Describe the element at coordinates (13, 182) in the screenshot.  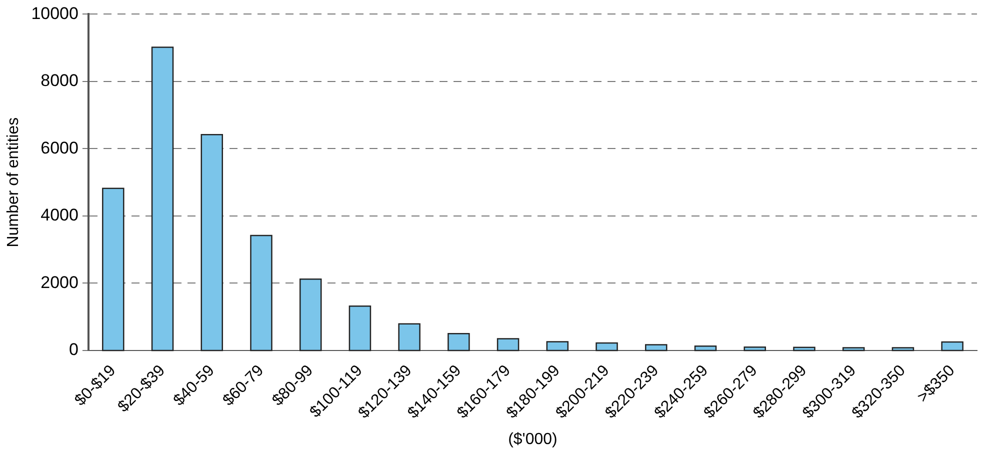
I see `y-axis-title: Number of entities` at that location.